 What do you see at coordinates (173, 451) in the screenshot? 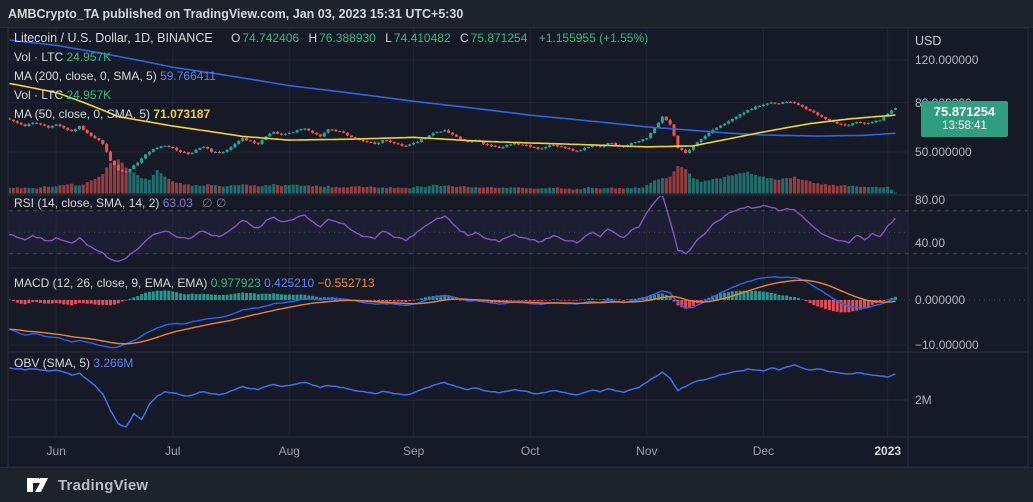
I see `time-axis-label-jul: Jul` at bounding box center [173, 451].